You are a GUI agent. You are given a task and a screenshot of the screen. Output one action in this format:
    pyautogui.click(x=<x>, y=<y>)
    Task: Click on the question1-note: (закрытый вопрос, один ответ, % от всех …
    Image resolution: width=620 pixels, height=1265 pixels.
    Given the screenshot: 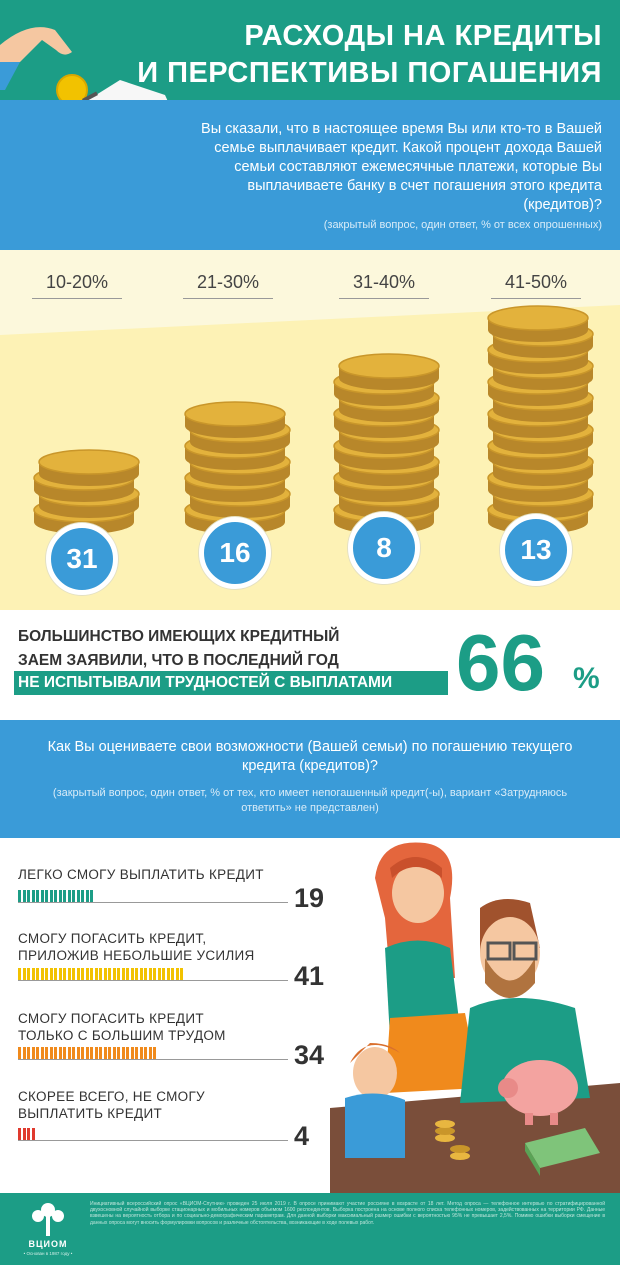 What is the action you would take?
    pyautogui.click(x=462, y=225)
    